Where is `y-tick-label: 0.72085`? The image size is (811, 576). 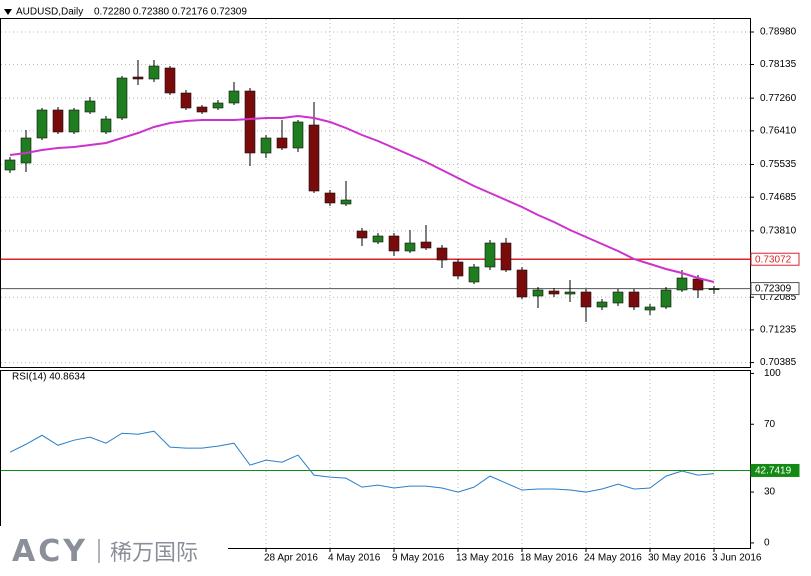
y-tick-label: 0.72085 is located at coordinates (778, 297).